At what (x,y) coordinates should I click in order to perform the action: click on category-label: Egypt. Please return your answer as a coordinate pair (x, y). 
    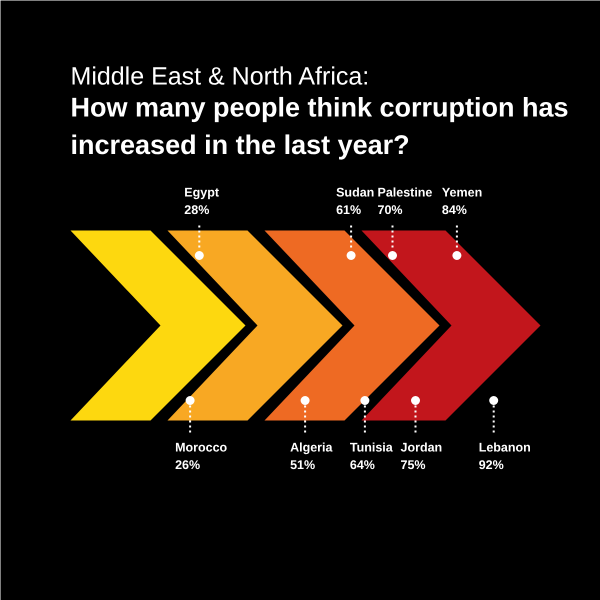
    Looking at the image, I should click on (202, 193).